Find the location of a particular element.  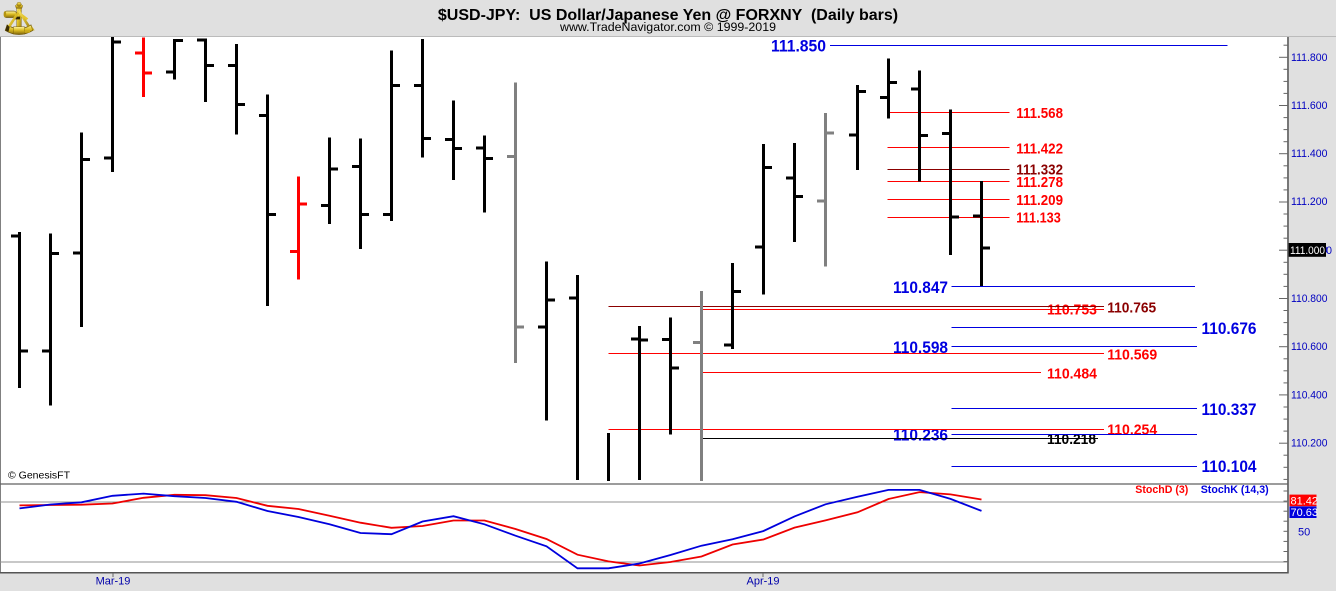

svg-text: 50 is located at coordinates (1304, 533).